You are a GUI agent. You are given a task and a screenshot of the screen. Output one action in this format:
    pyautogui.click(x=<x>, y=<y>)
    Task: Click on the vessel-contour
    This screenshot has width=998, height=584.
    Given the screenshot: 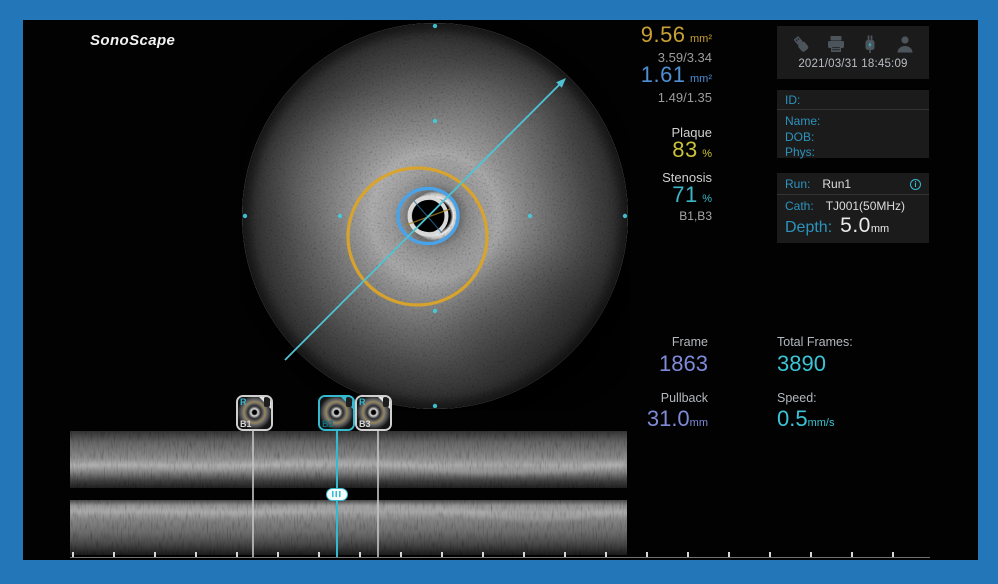 What is the action you would take?
    pyautogui.click(x=417, y=236)
    